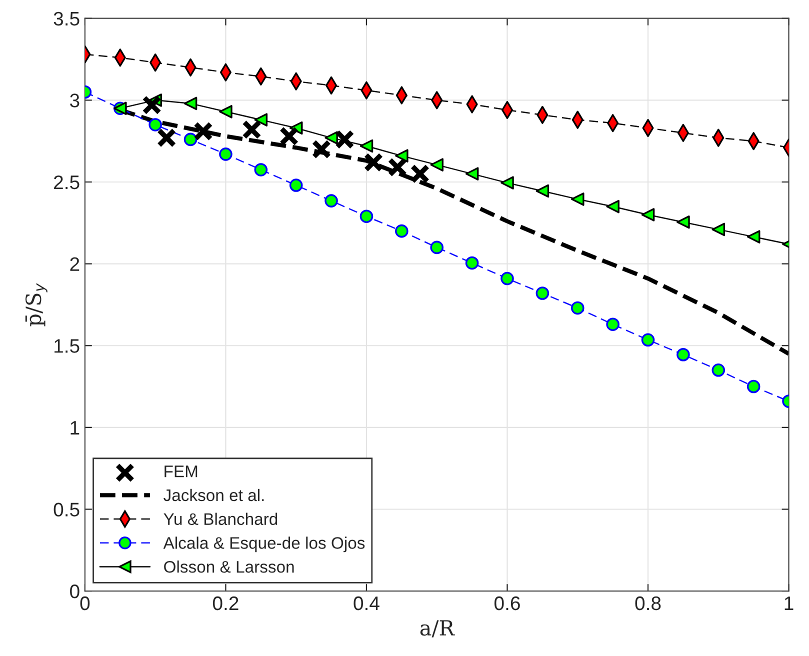 This screenshot has height=656, width=809. Describe the element at coordinates (367, 603) in the screenshot. I see `x-tick-label: 0.4` at that location.